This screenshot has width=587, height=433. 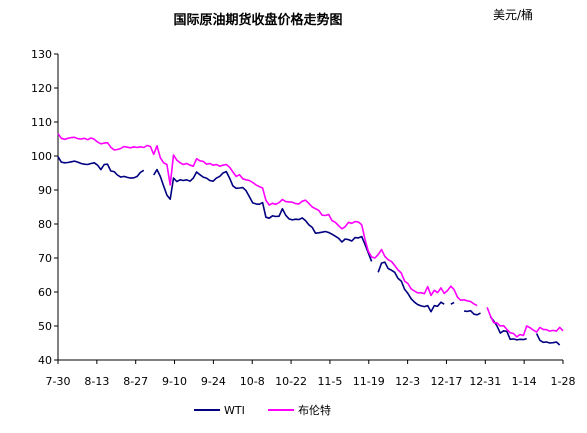 I want to click on x-tick-label: 12-3, so click(x=407, y=381).